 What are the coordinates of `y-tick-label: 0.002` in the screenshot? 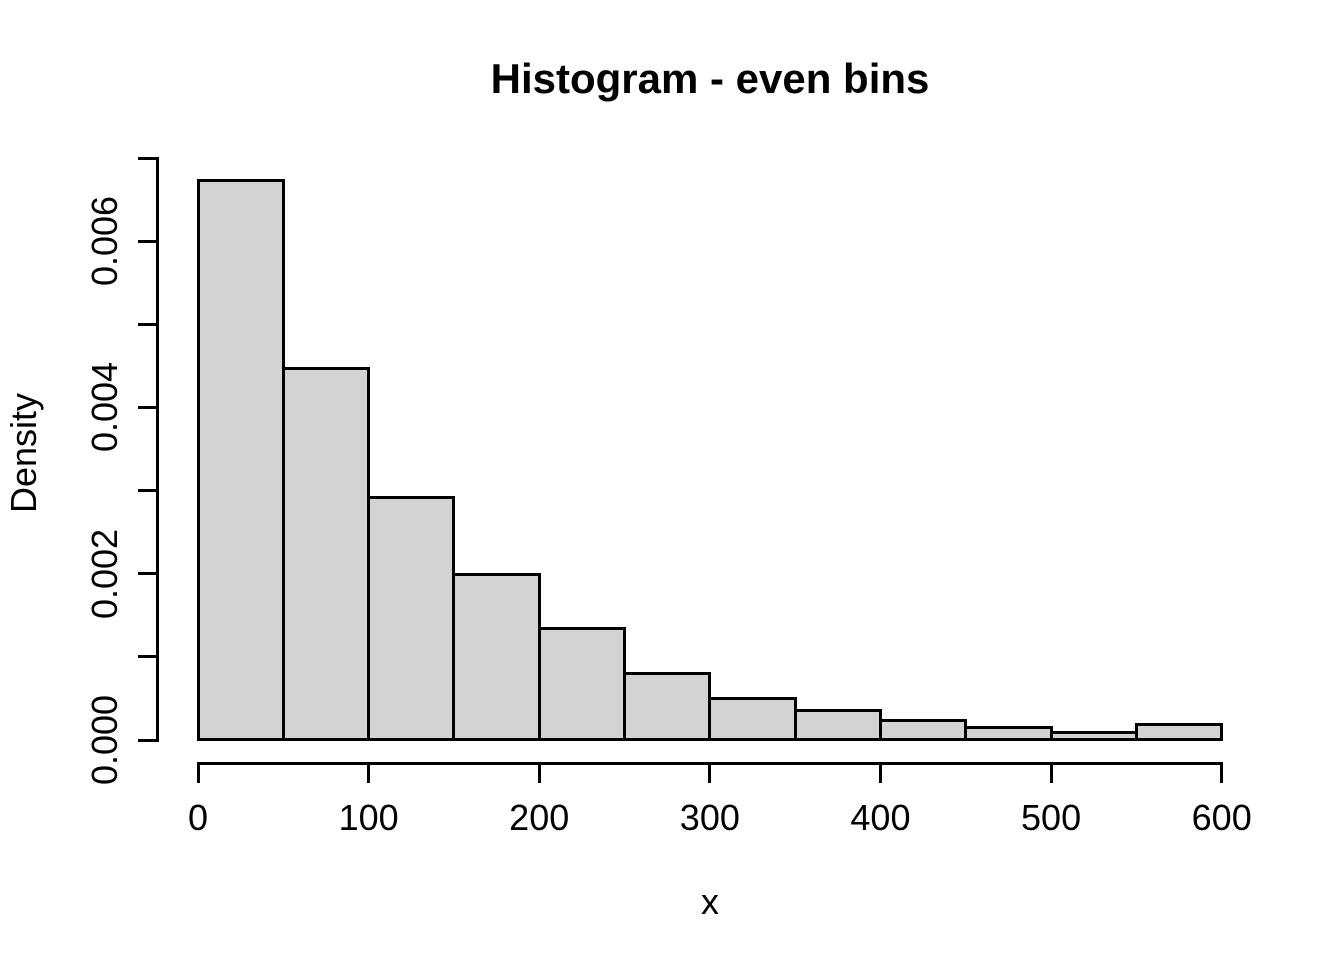 It's located at (104, 573).